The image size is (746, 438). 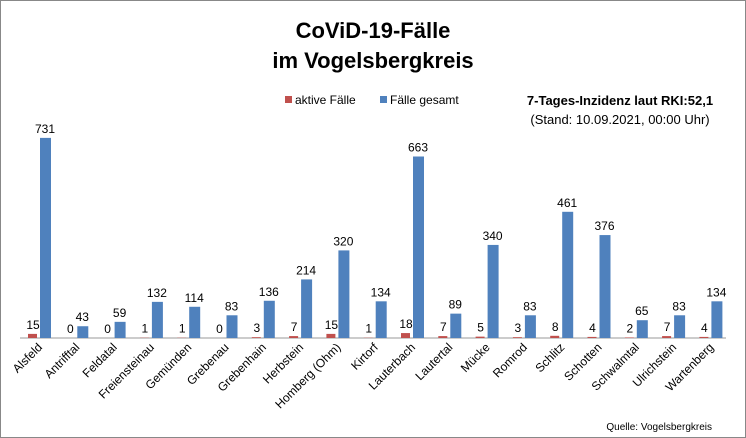 I want to click on x-tick-label-0: Alsfeld, so click(x=27, y=357).